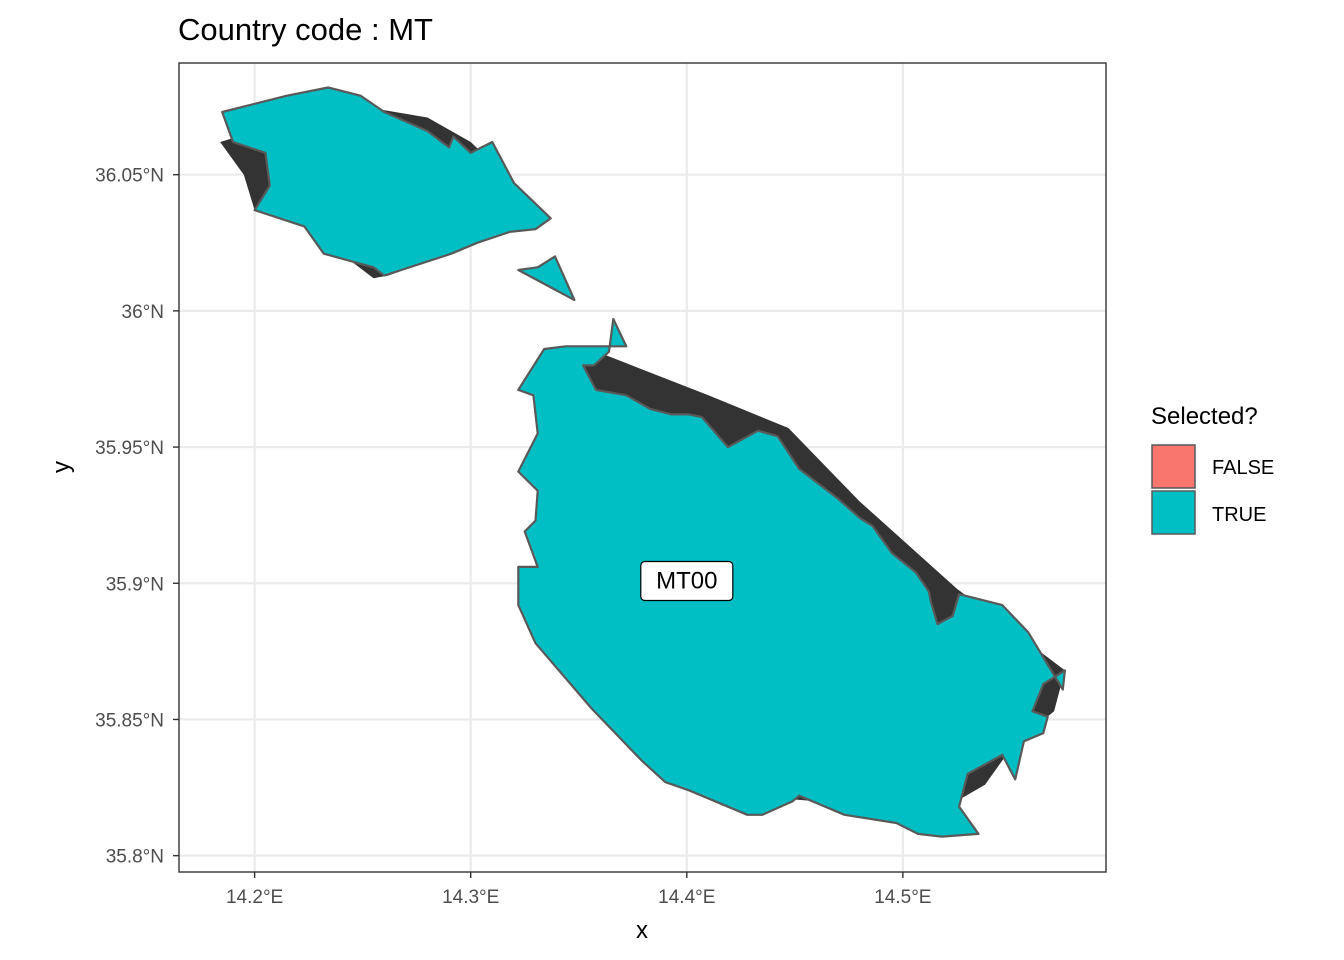 The height and width of the screenshot is (960, 1344). I want to click on y-tick-label: 35.85°N, so click(129, 720).